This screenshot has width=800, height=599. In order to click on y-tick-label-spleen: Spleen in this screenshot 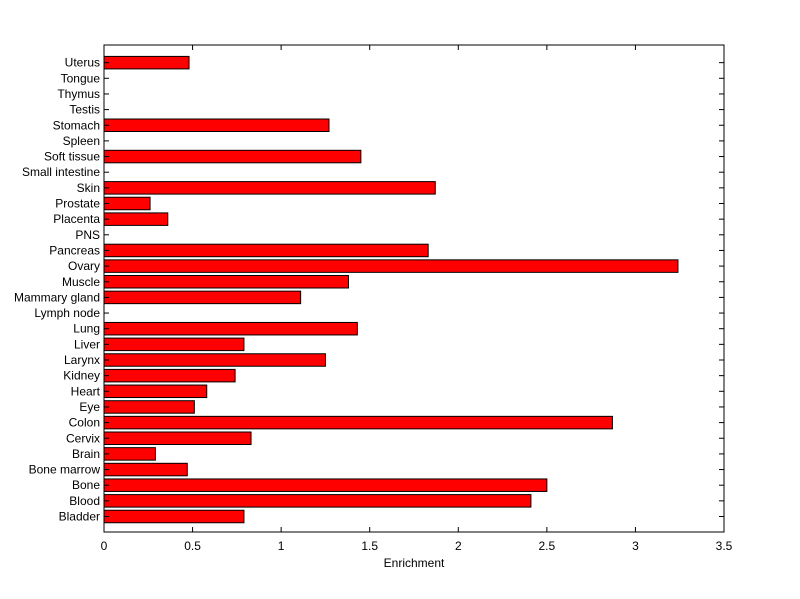, I will do `click(81, 141)`.